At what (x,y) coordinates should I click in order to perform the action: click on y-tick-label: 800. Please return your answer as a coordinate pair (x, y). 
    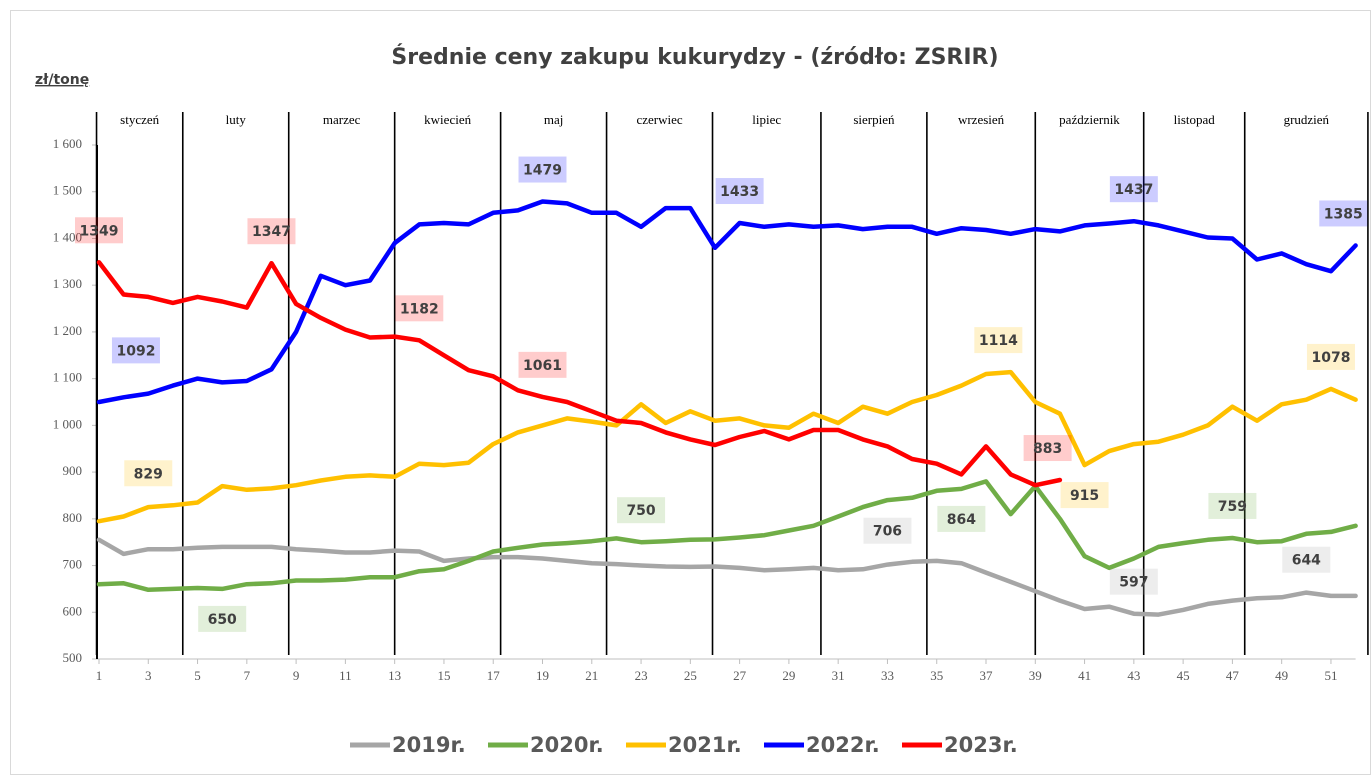
    Looking at the image, I should click on (73, 517).